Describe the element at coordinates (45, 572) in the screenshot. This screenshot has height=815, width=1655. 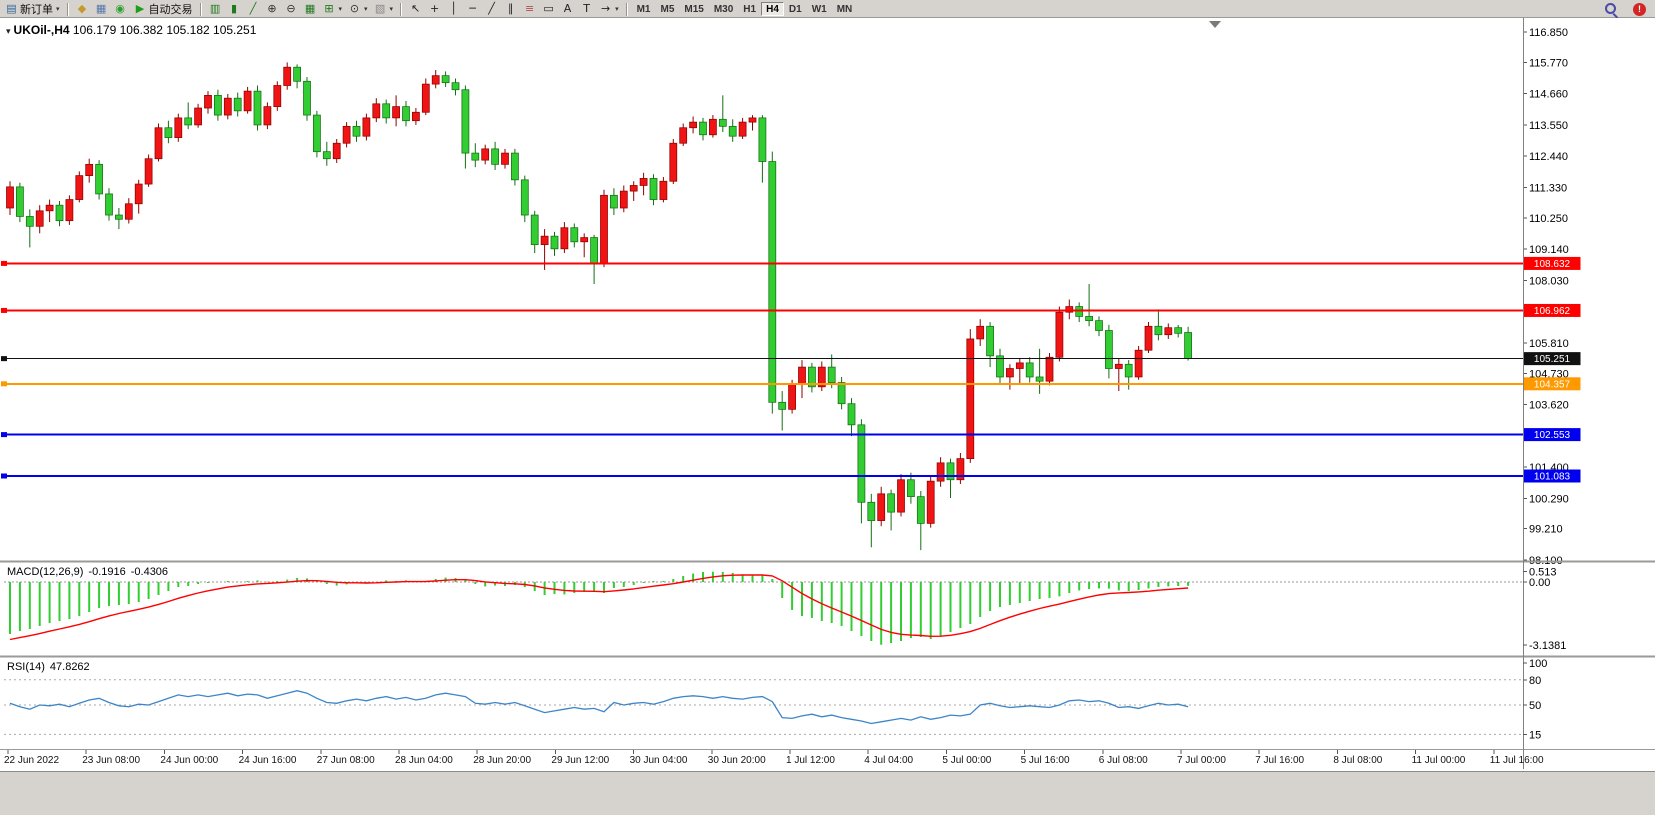
I see `macd-title: MACD(12,26,9)` at that location.